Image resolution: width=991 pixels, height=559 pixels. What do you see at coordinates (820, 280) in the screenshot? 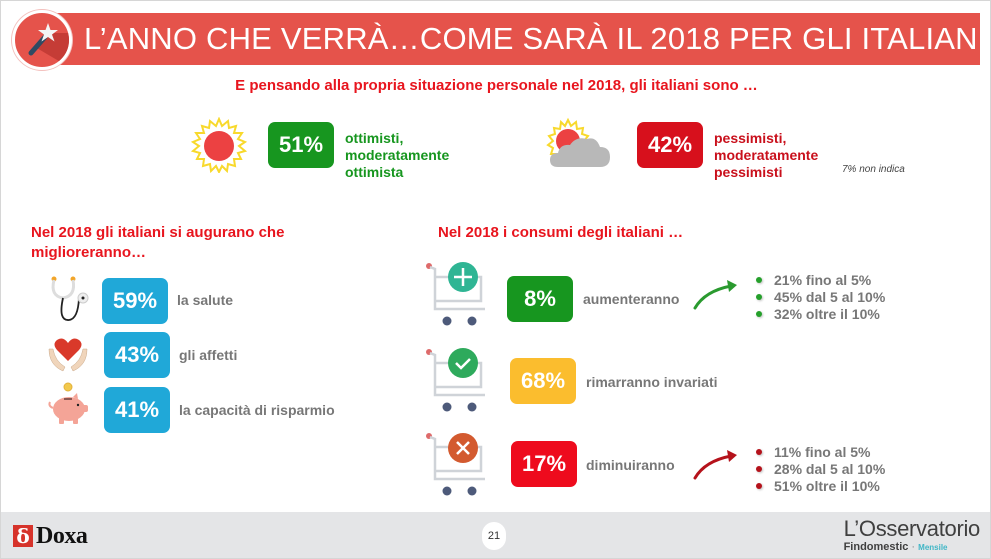
I see `list-item: 21% fino al 5%` at bounding box center [820, 280].